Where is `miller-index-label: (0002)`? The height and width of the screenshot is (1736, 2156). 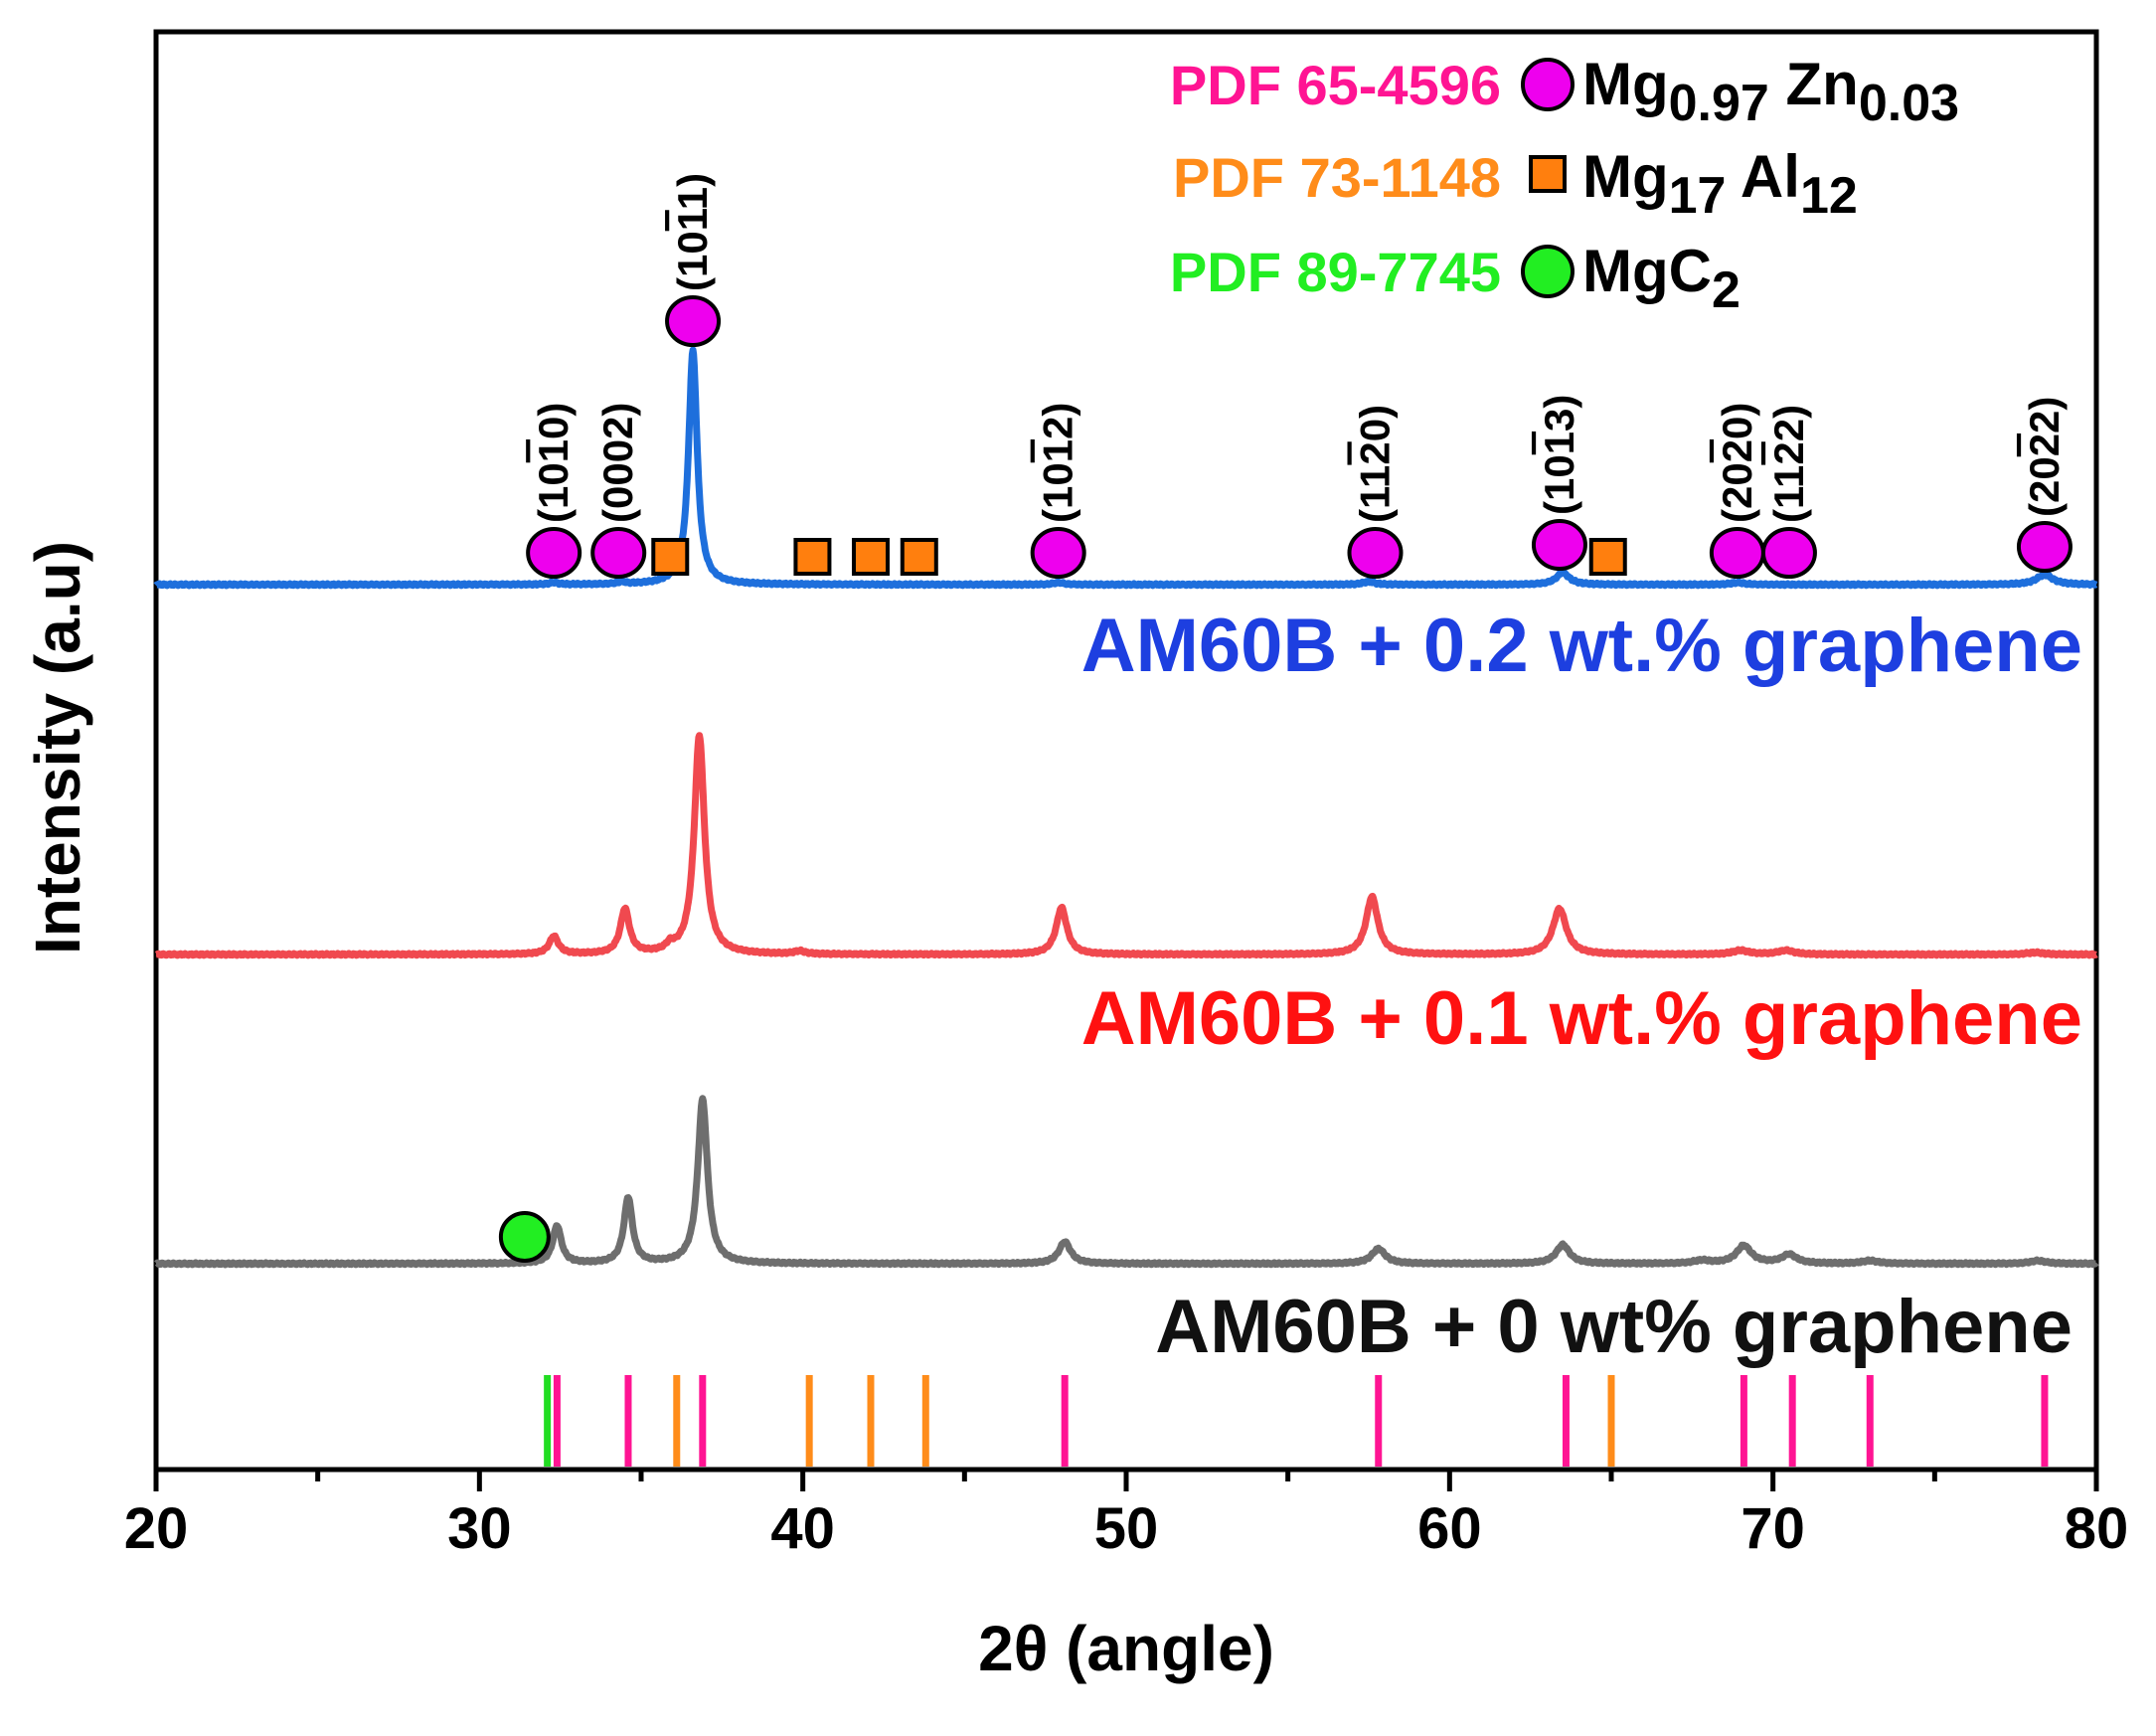 miller-index-label: (0002) is located at coordinates (617, 463).